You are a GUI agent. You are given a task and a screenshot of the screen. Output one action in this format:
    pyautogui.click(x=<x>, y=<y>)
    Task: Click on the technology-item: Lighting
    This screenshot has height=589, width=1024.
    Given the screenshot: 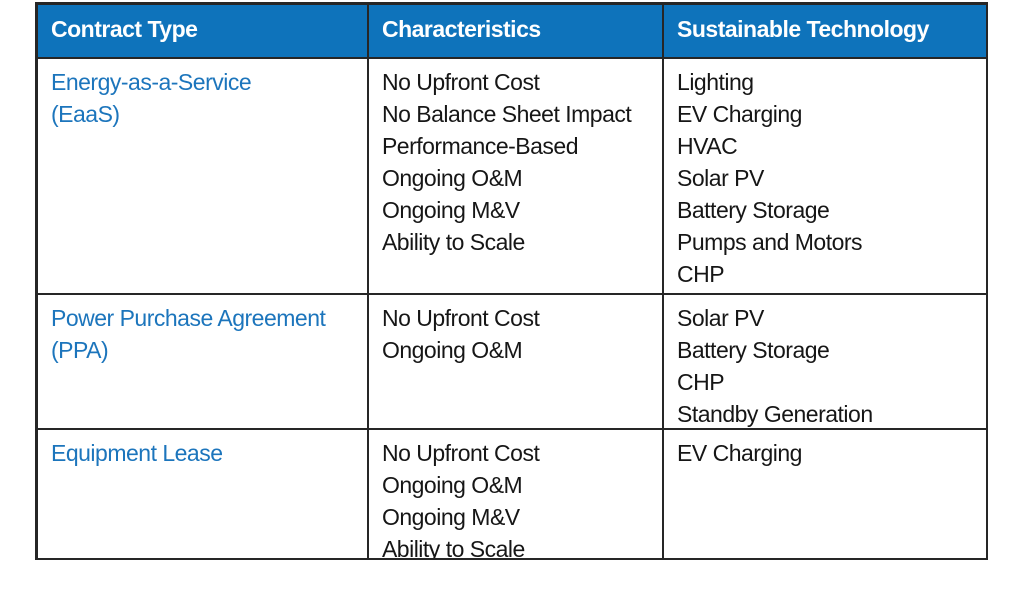 What is the action you would take?
    pyautogui.click(x=715, y=82)
    